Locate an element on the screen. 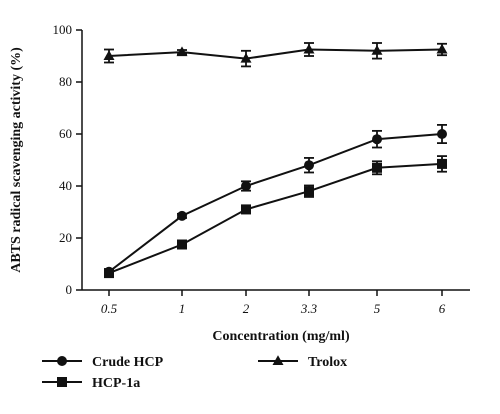  series-line is located at coordinates (275, 54).